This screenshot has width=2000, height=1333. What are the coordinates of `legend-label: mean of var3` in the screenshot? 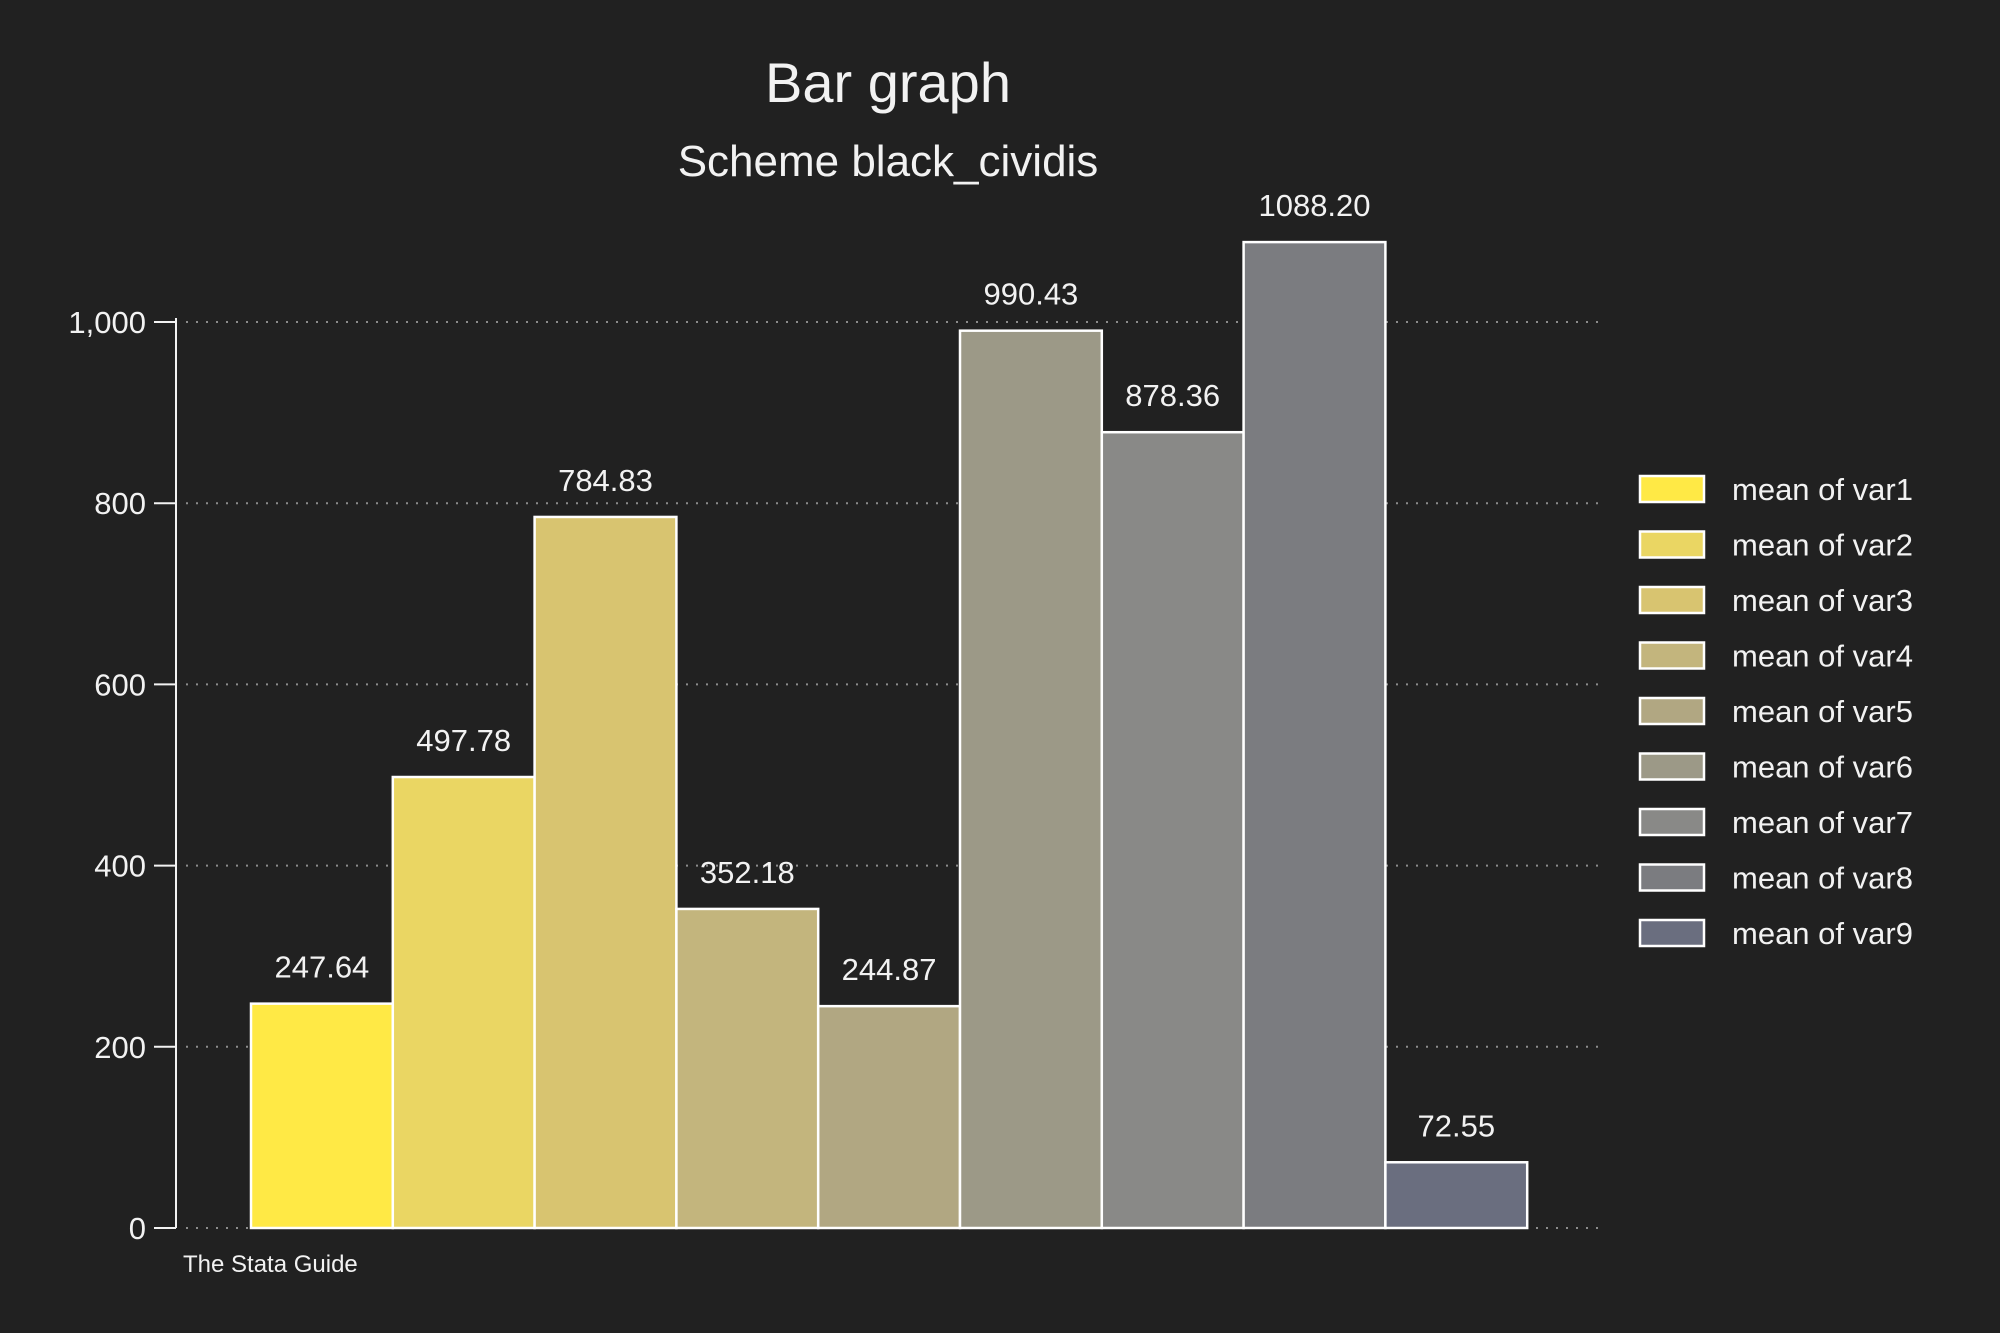 It's located at (1822, 600).